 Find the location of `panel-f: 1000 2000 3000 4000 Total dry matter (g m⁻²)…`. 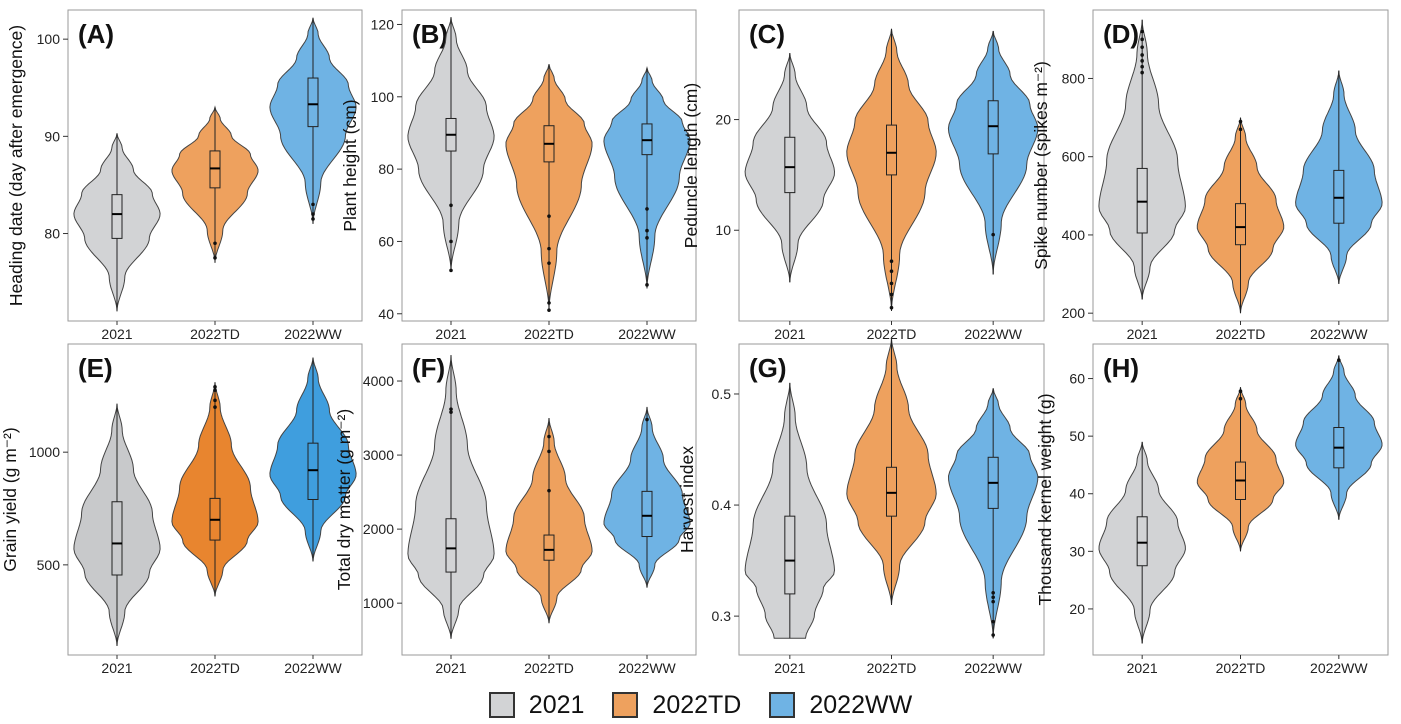

panel-f: 1000 2000 3000 4000 Total dry matter (g m⁻²)… is located at coordinates (515, 509).